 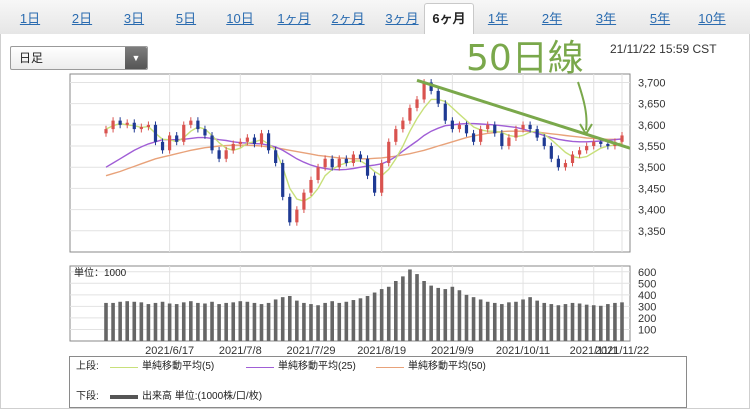 I want to click on legend-upper-label: 上段:, so click(x=87, y=366).